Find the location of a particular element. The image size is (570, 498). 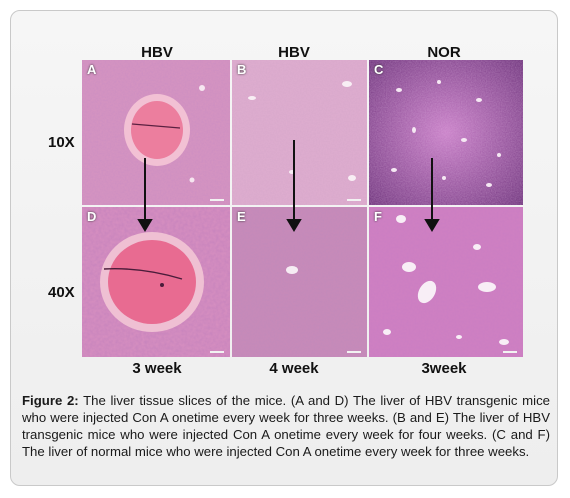

panel-c: C is located at coordinates (446, 132).